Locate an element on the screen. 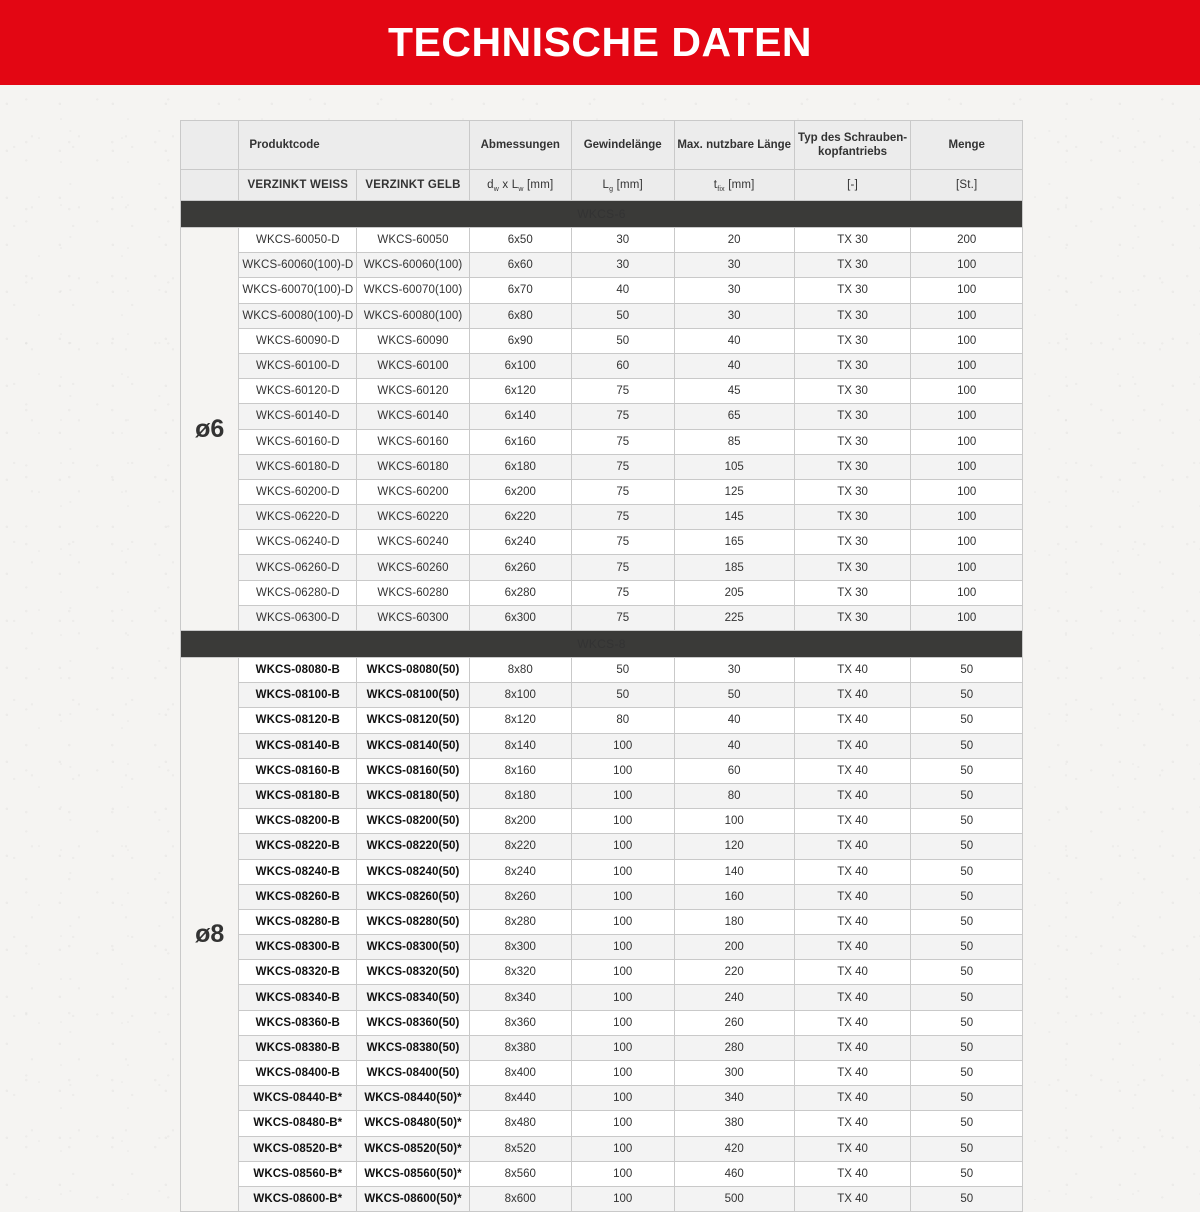 Image resolution: width=1200 pixels, height=1212 pixels. cell-max-nutzbare: 380 is located at coordinates (734, 1123).